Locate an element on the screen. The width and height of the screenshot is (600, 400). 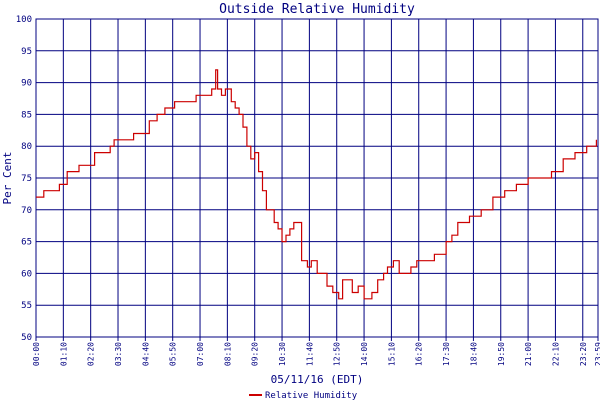
y-tick-label: 65 is located at coordinates (26, 243).